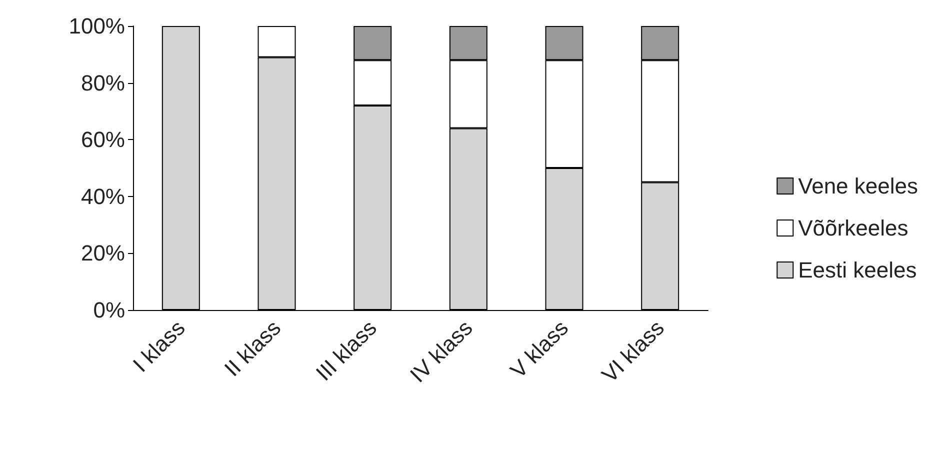 This screenshot has width=936, height=456. I want to click on y-tick-label: 20%, so click(102, 253).